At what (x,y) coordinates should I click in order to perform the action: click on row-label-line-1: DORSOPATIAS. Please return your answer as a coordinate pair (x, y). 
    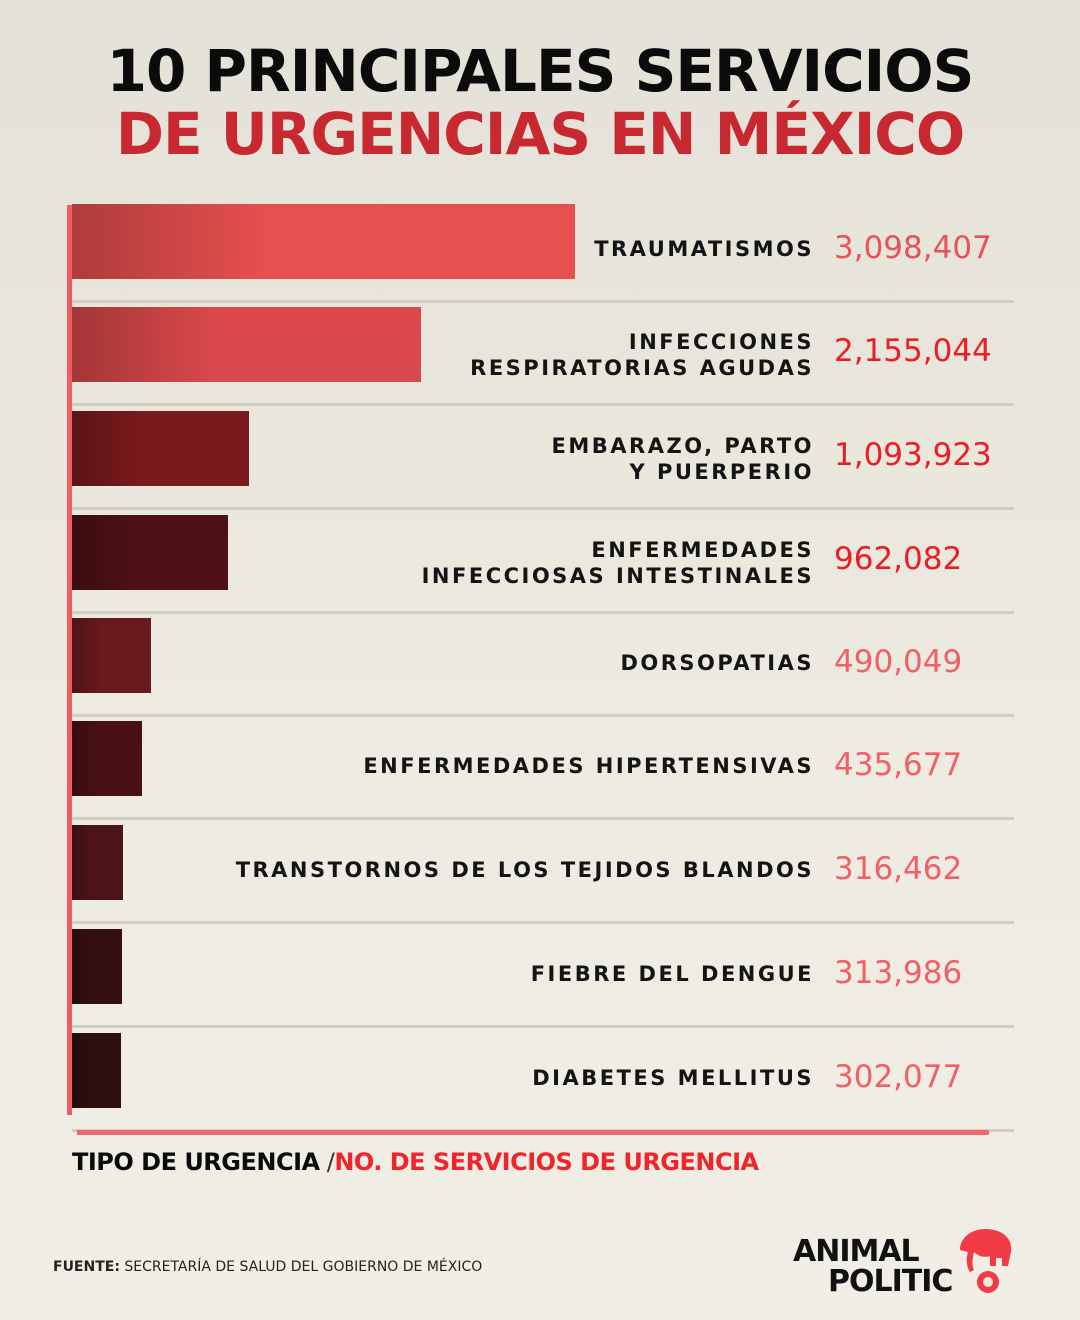
    Looking at the image, I should click on (717, 663).